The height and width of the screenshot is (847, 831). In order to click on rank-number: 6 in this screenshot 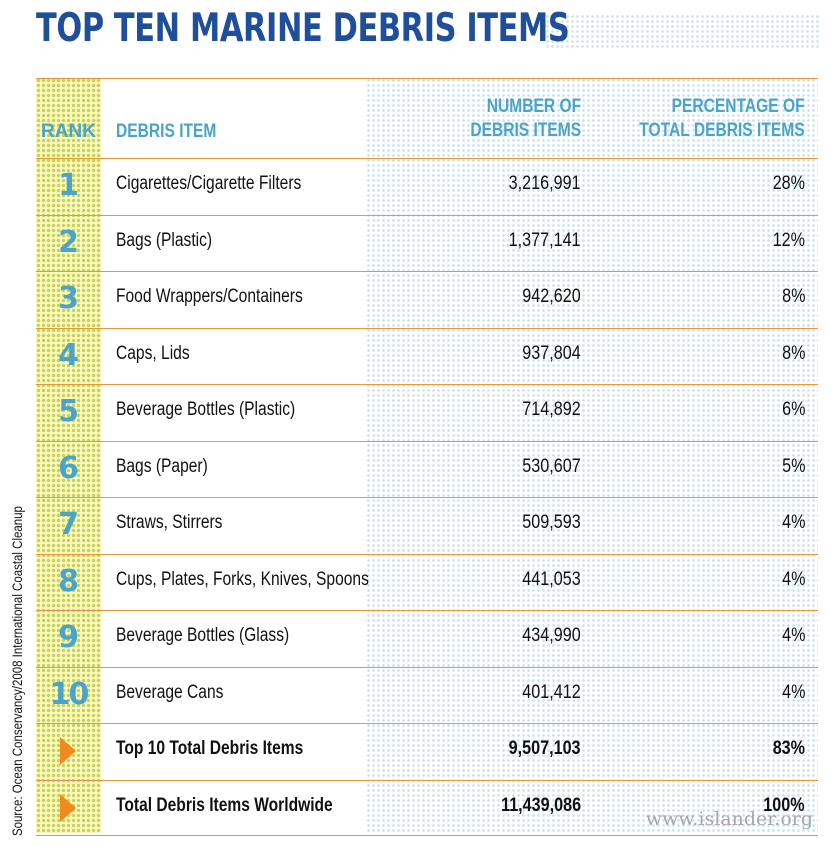, I will do `click(68, 468)`.